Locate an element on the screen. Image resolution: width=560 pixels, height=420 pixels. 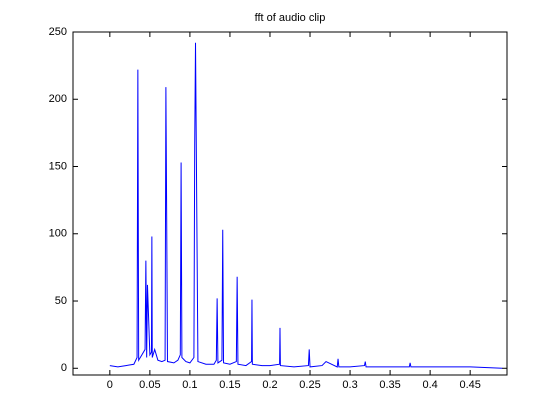
chart-title: fft of audio clip is located at coordinates (290, 18).